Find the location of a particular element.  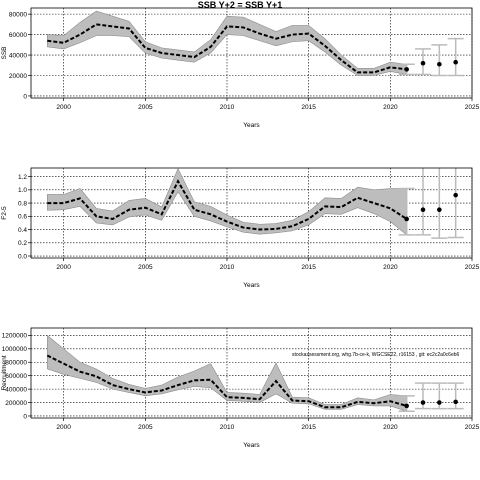

y-tick-label: 600000 is located at coordinates (16, 376).